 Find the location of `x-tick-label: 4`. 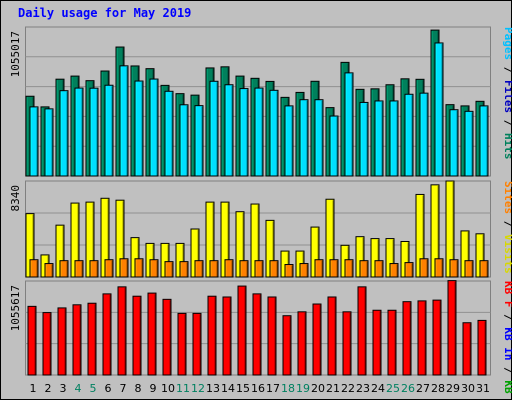

x-tick-label: 4 is located at coordinates (78, 388).